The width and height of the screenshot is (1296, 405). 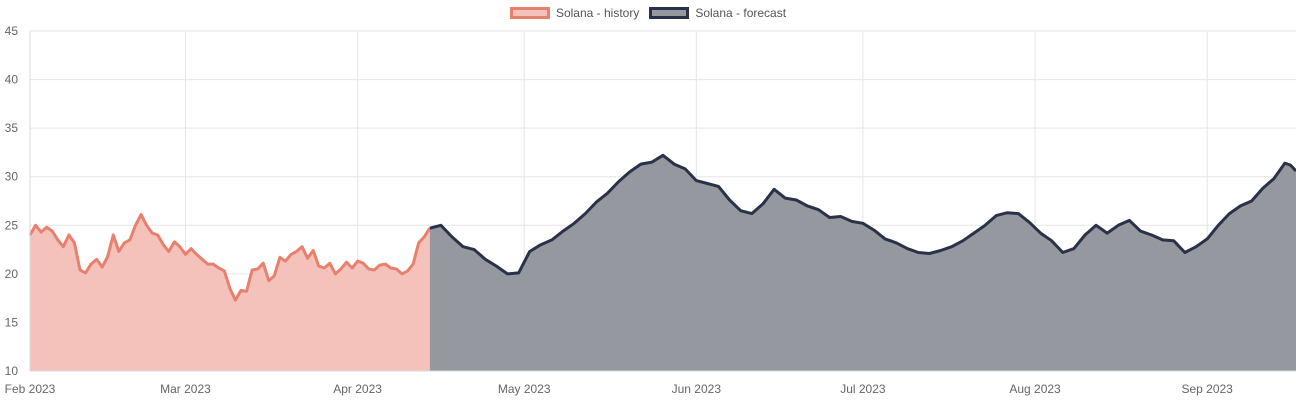 What do you see at coordinates (12, 274) in the screenshot?
I see `y-tick-label: 20` at bounding box center [12, 274].